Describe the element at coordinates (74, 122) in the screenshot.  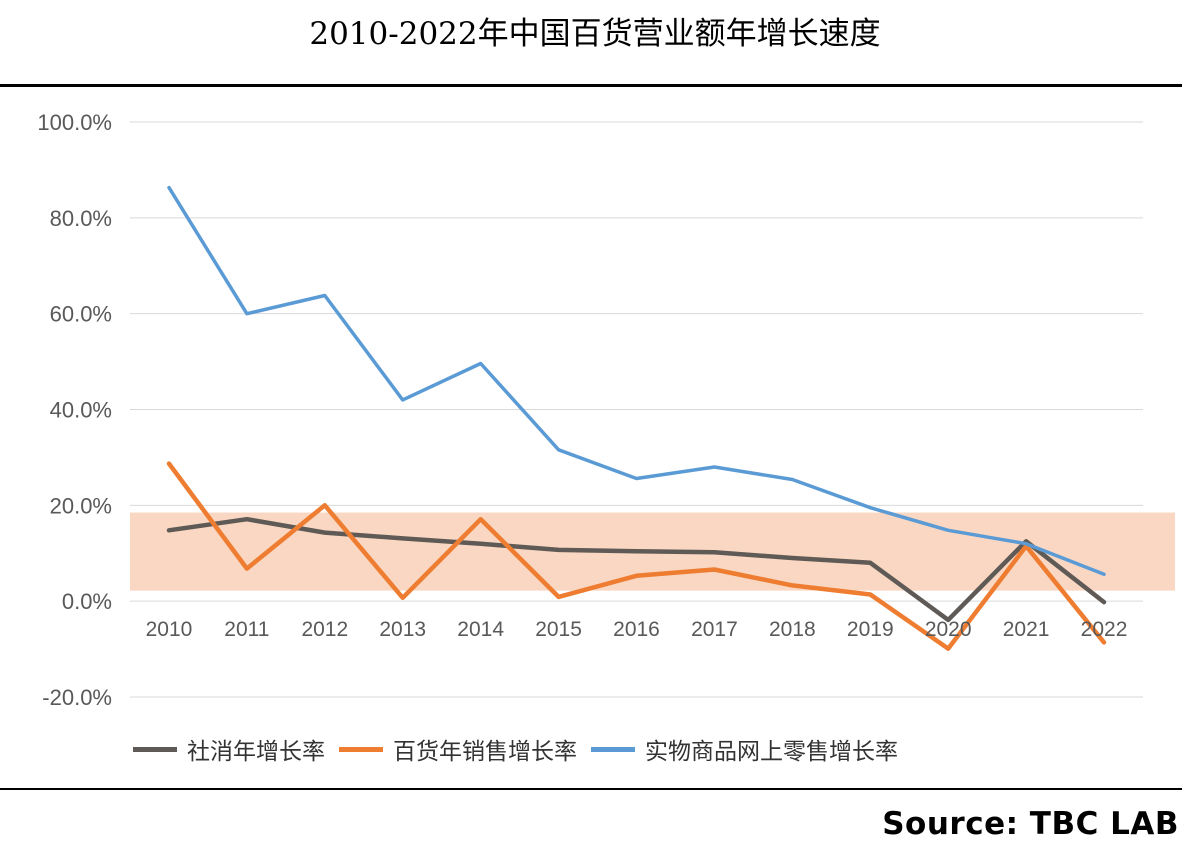
I see `y-tick-label: 100.0%` at that location.